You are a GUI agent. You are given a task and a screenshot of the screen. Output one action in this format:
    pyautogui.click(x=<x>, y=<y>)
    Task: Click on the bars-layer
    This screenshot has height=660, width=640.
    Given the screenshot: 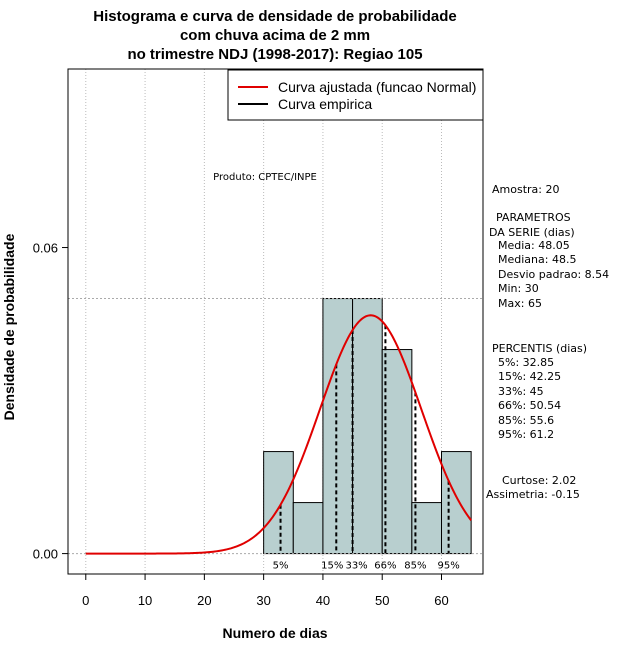 What is the action you would take?
    pyautogui.click(x=367, y=426)
    